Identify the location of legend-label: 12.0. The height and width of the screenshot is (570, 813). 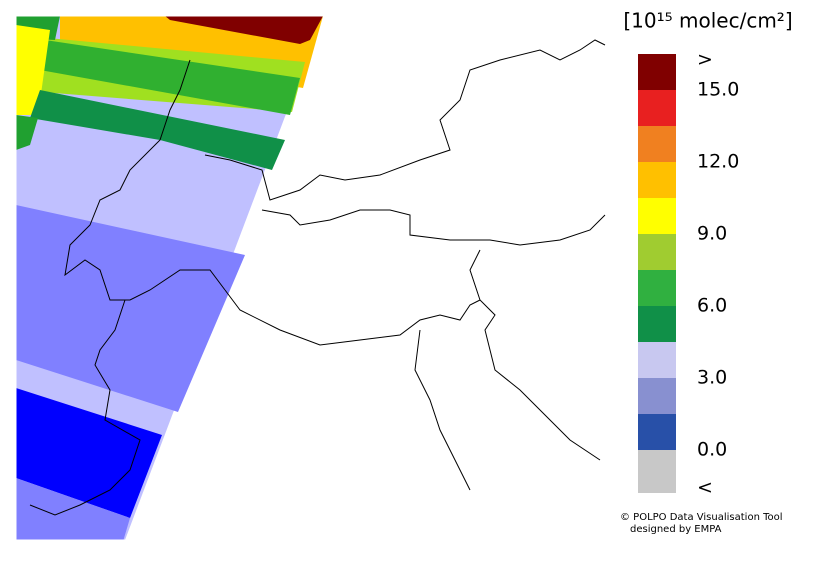
(718, 162).